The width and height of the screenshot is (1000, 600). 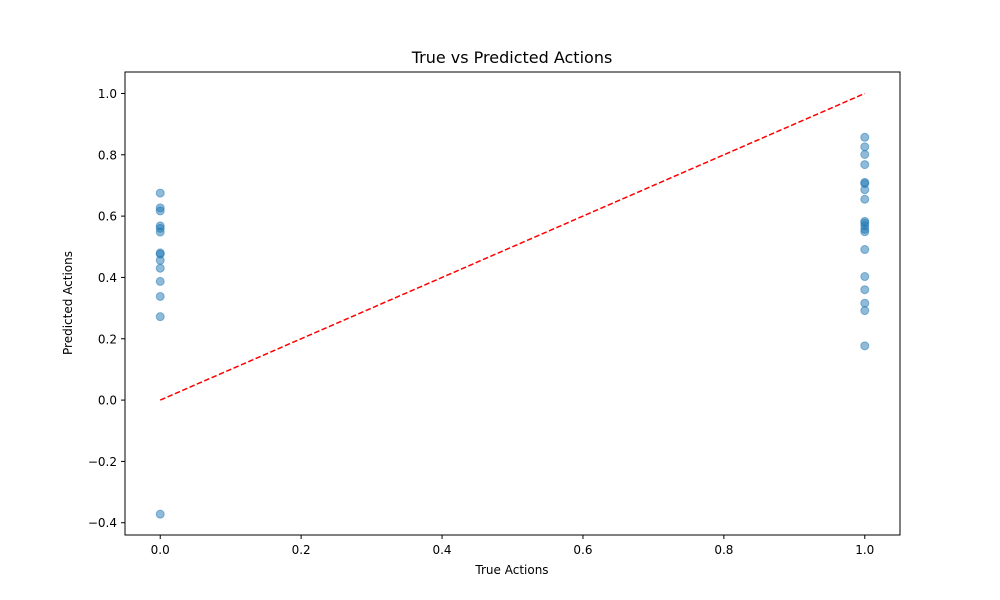 I want to click on y-tick-label: 0.6, so click(x=107, y=217).